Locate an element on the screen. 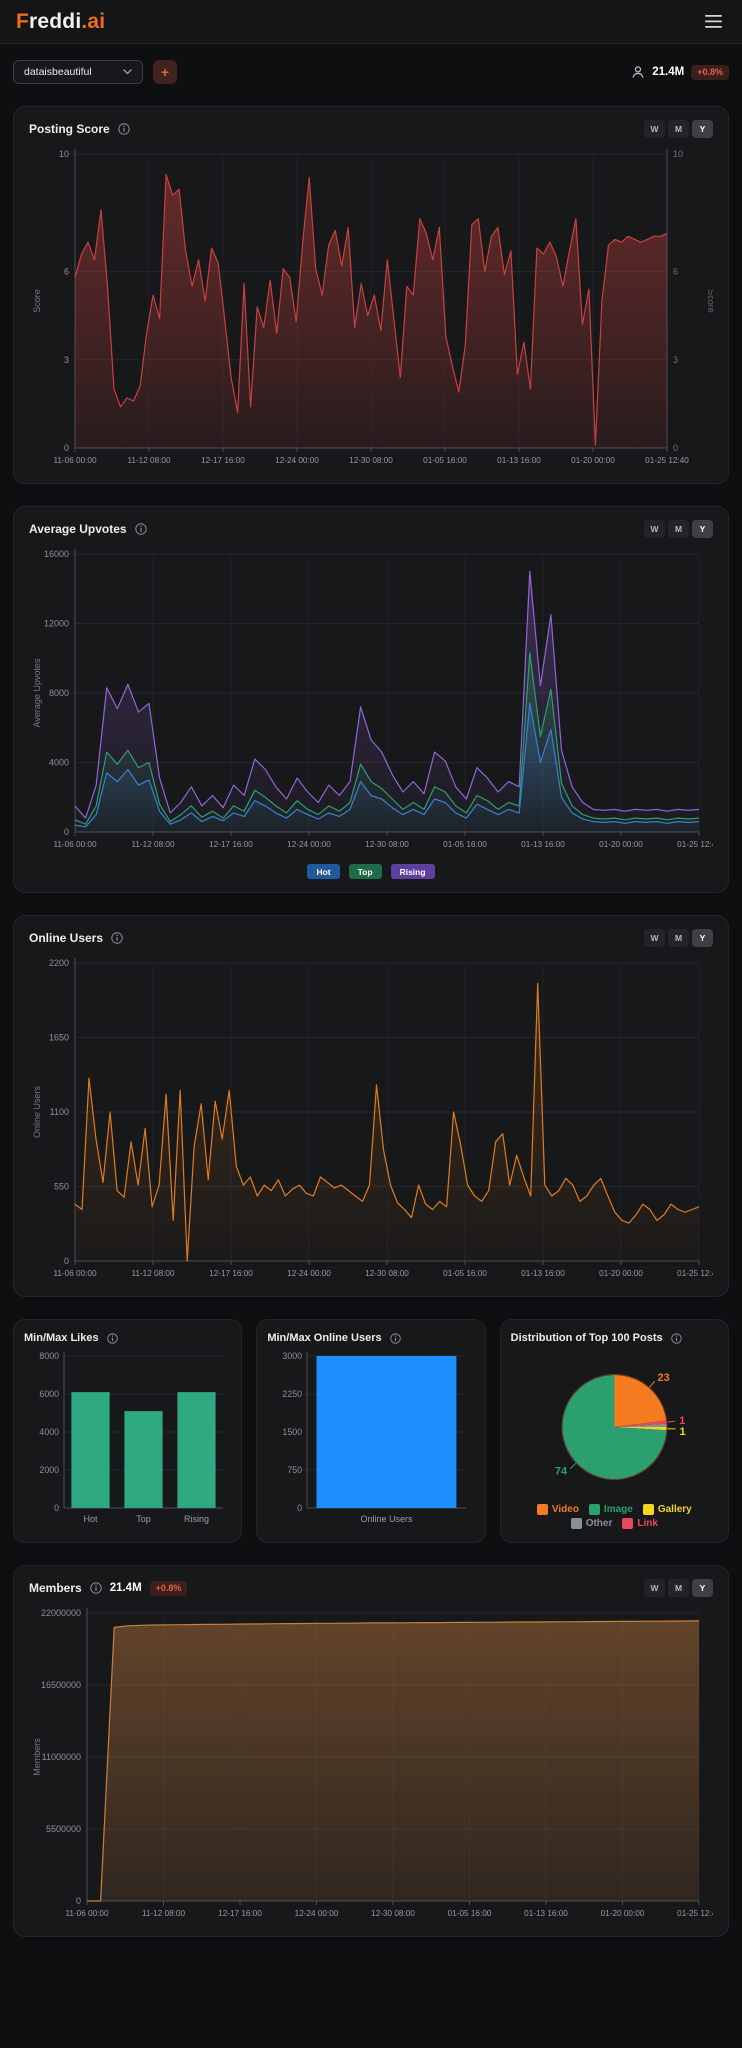 This screenshot has width=742, height=2048. svg-text: Online Users is located at coordinates (37, 1111).